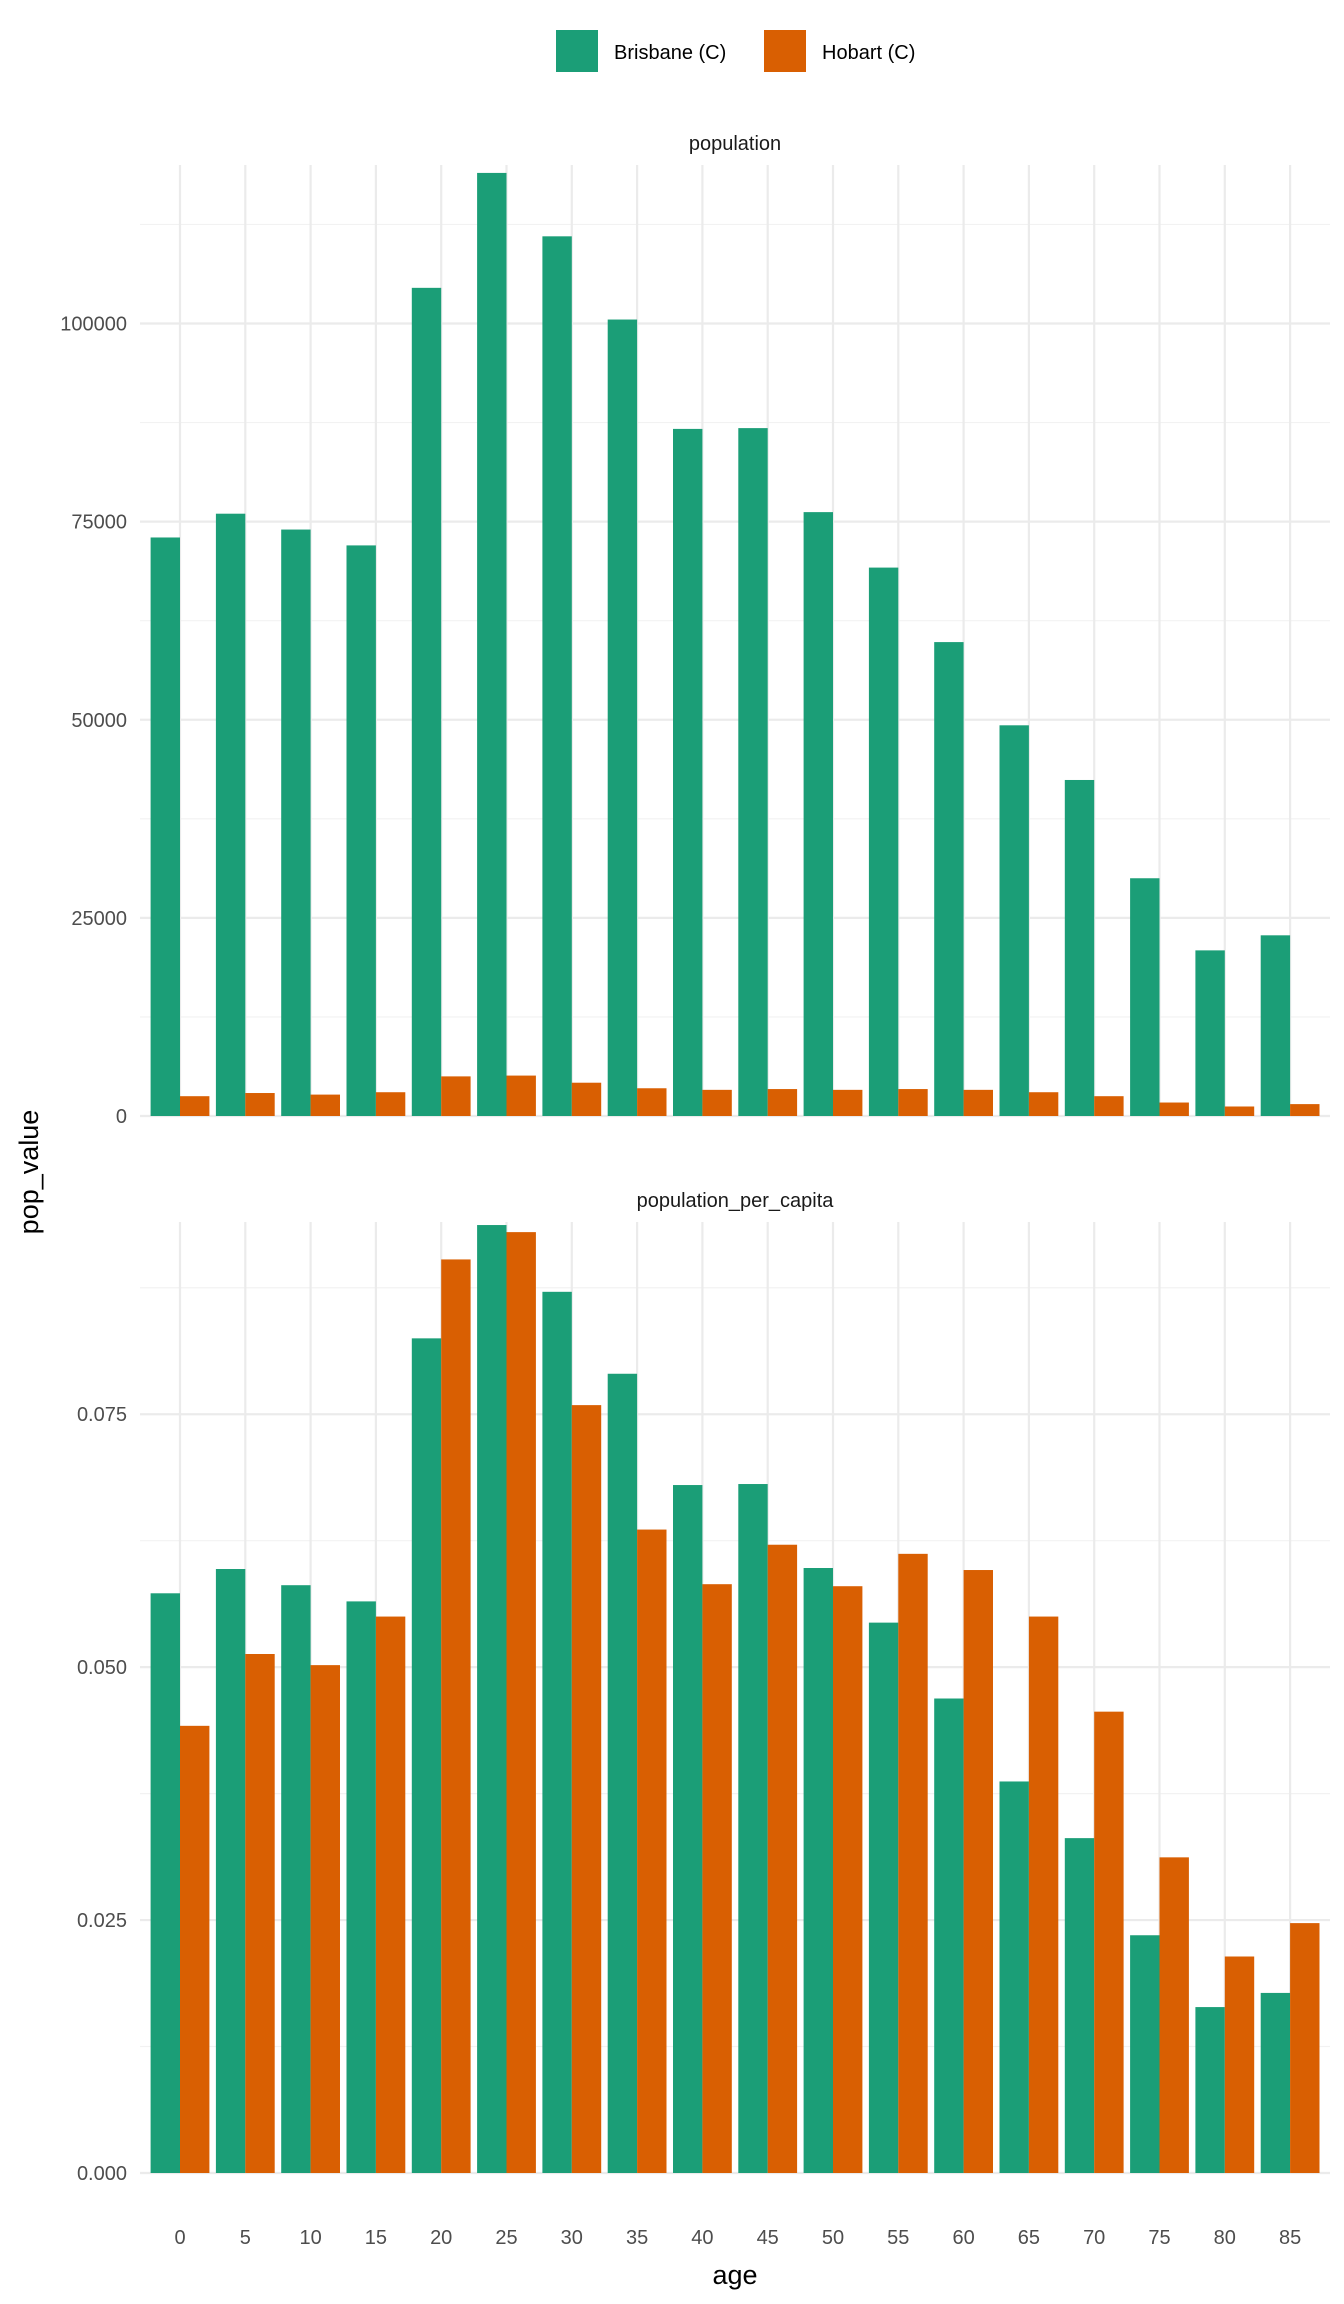  What do you see at coordinates (785, 51) in the screenshot?
I see `legend-swatch-hobart` at bounding box center [785, 51].